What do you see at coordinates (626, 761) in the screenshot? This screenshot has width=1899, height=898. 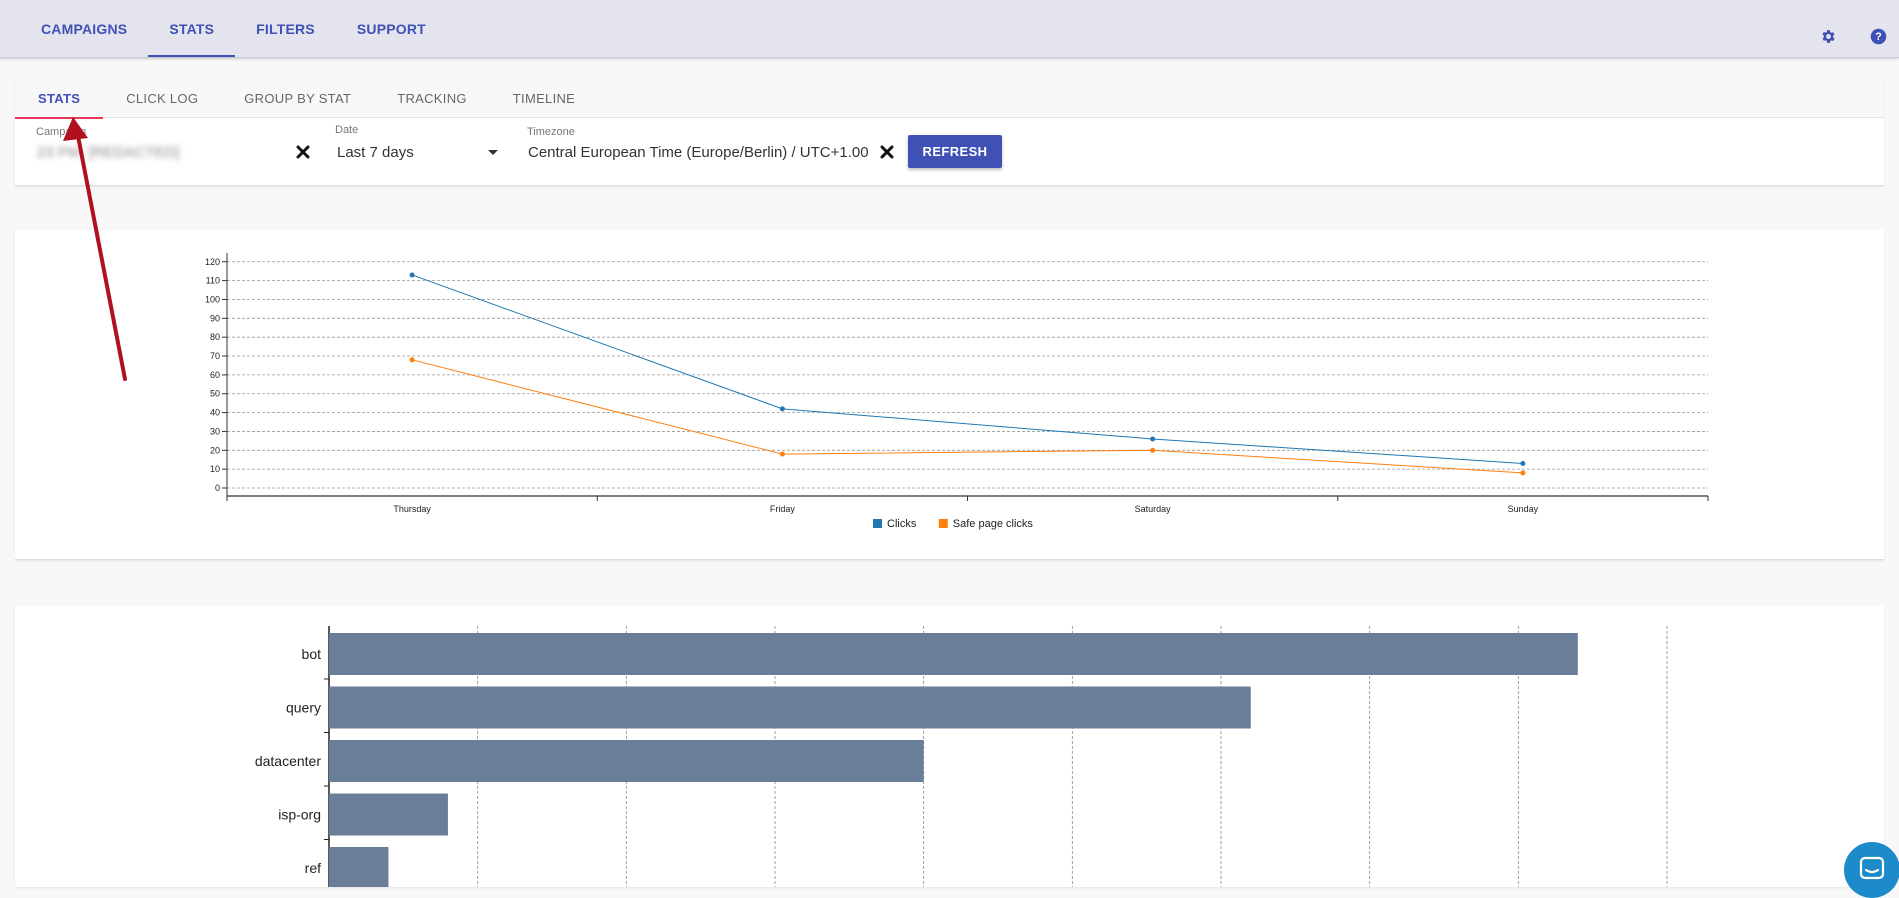 I see `bar-datacenter` at bounding box center [626, 761].